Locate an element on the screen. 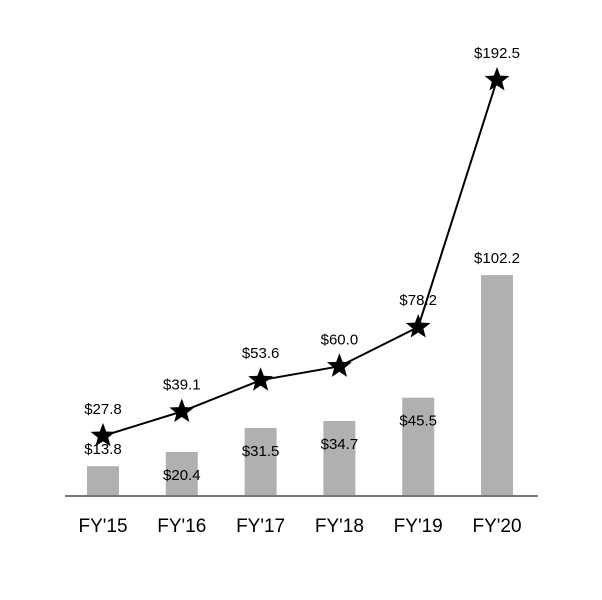  bar-value-label: $34.7 is located at coordinates (340, 444).